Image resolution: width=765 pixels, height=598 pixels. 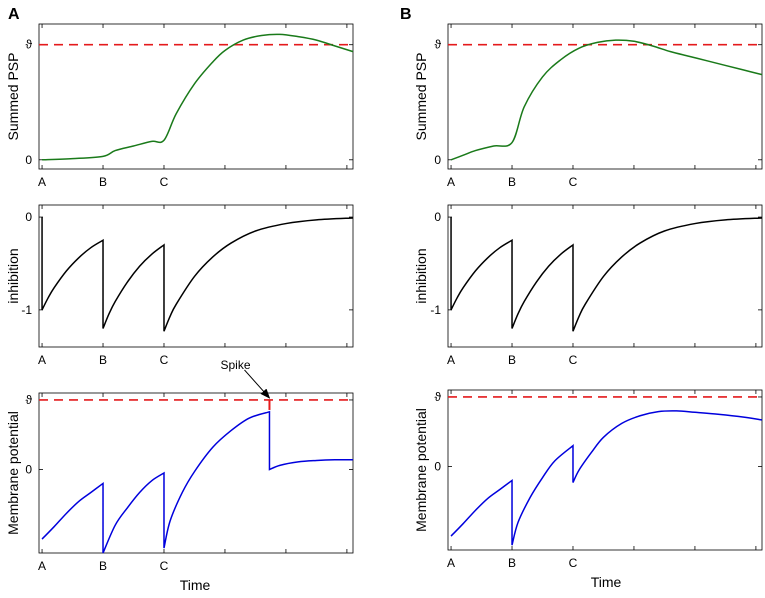 I want to click on panel-b-inhibition-plot-frame, so click(x=605, y=276).